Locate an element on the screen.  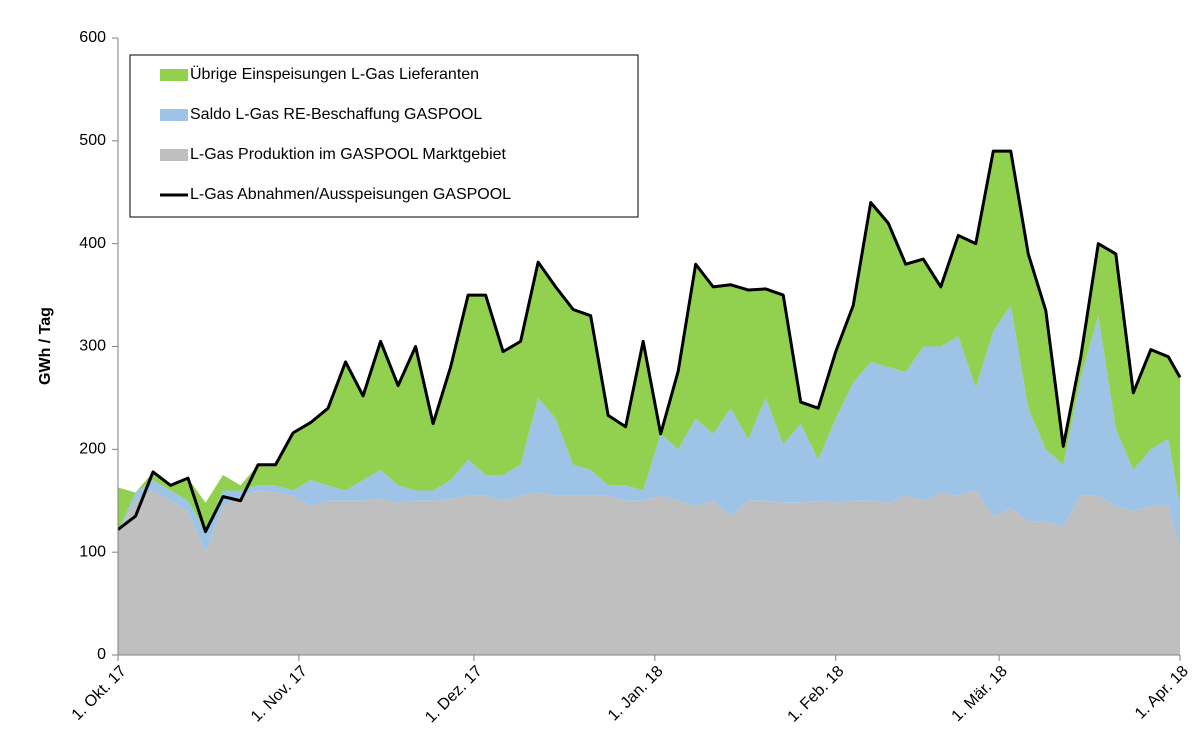
x-tick-label: 1. Nov. 17 is located at coordinates (279, 694).